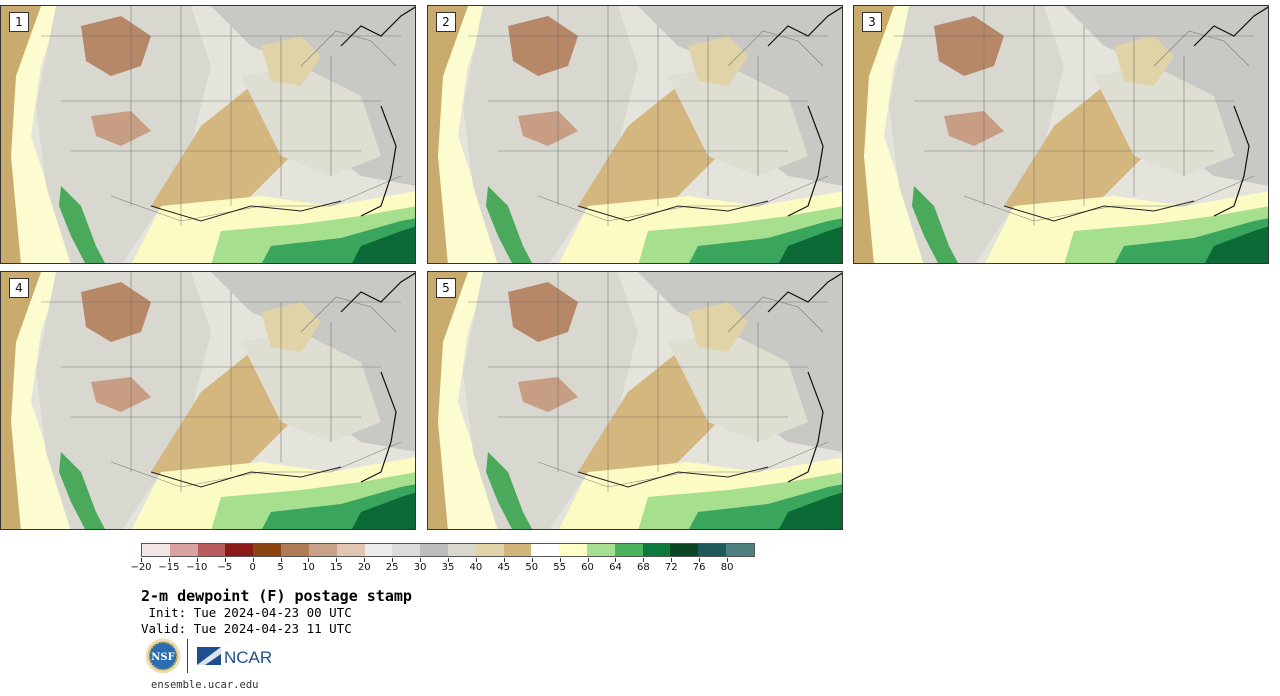  What do you see at coordinates (197, 567) in the screenshot?
I see `colorbar-tick-label: −10` at bounding box center [197, 567].